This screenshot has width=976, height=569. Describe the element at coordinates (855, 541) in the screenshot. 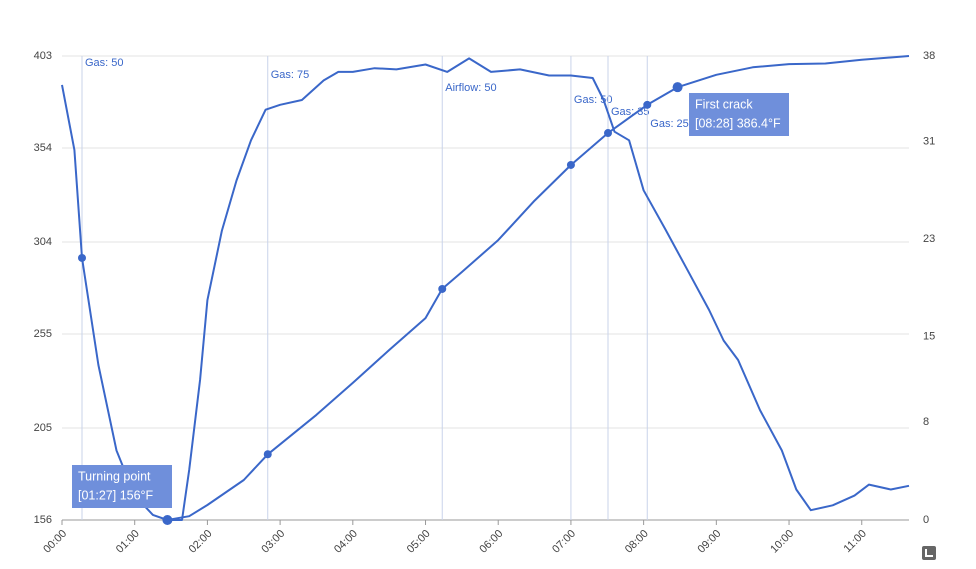

I see `x-tick-label: 11:00` at that location.